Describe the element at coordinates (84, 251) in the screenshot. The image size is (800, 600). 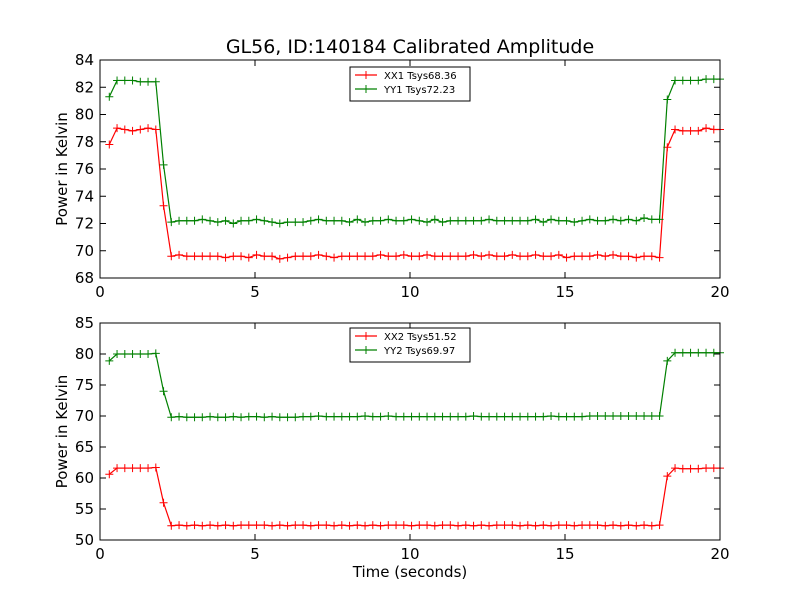
I see `y-tick-label-0-1: 70` at that location.